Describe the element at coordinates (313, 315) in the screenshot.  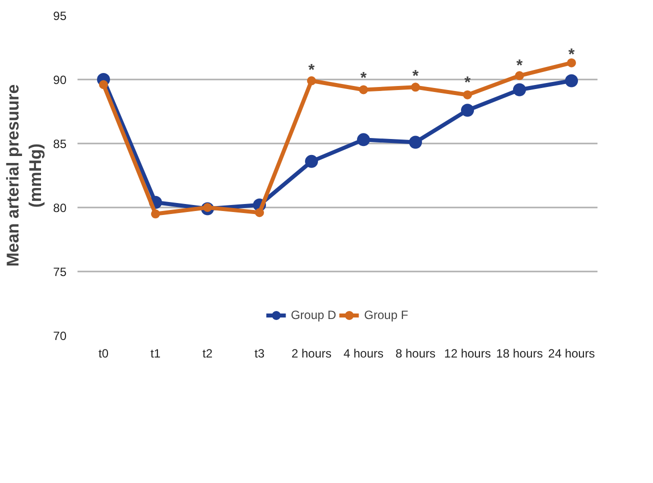
I see `legend-label: Group D` at that location.